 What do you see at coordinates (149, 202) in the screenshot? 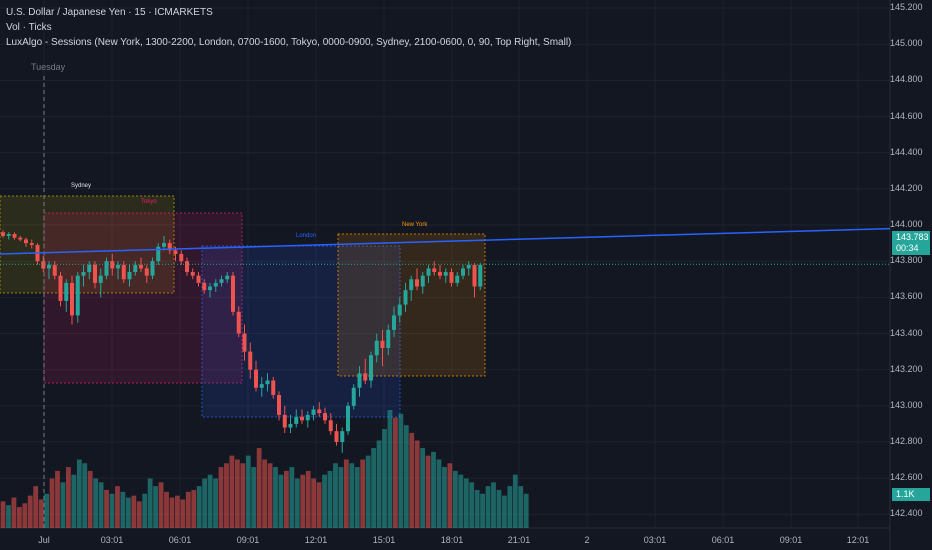
I see `session-label: Tokyo` at bounding box center [149, 202].